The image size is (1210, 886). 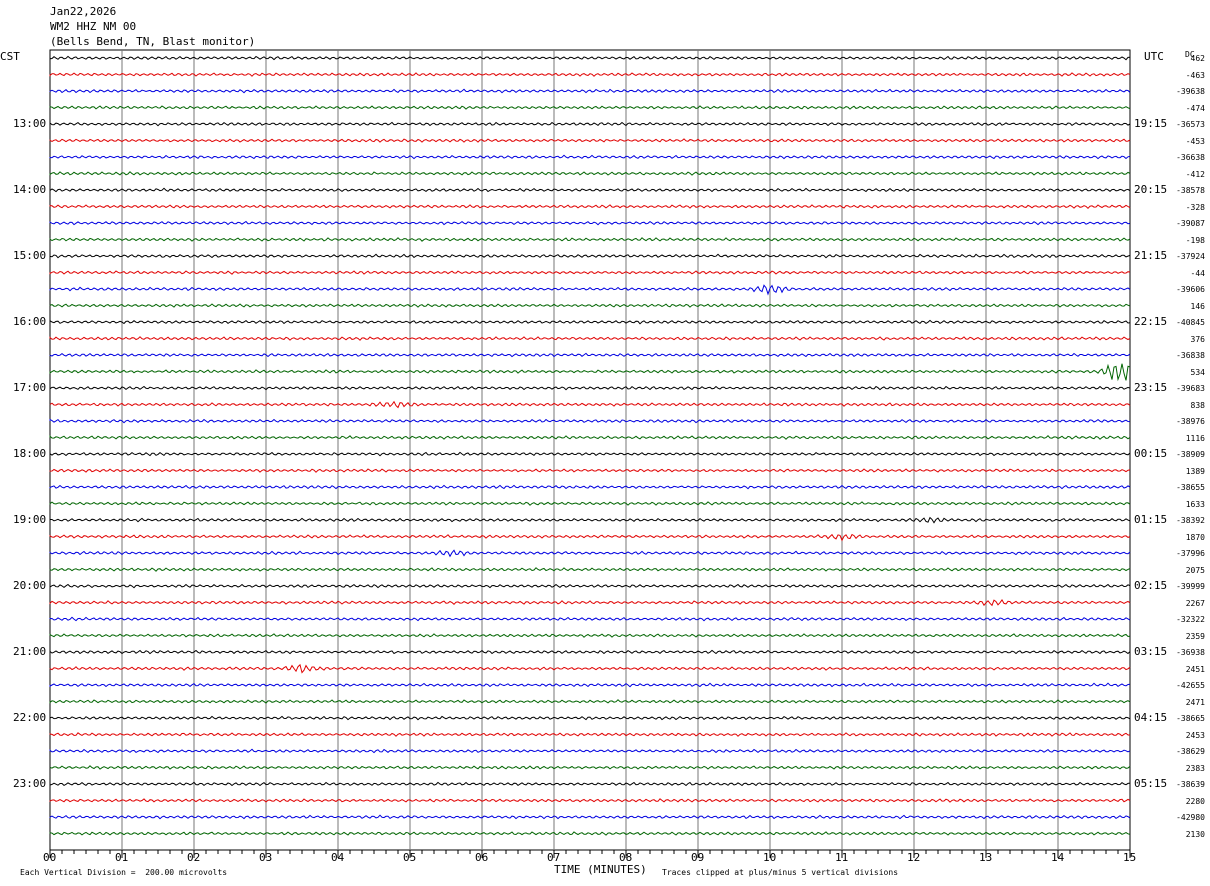 What do you see at coordinates (842, 857) in the screenshot?
I see `x-tick-label: 11` at bounding box center [842, 857].